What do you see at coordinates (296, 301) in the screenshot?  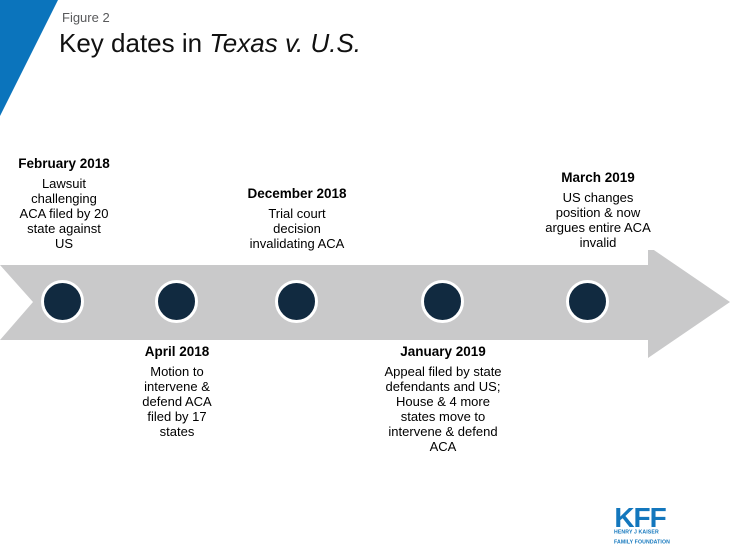 I see `timeline-dot-december-2018` at bounding box center [296, 301].